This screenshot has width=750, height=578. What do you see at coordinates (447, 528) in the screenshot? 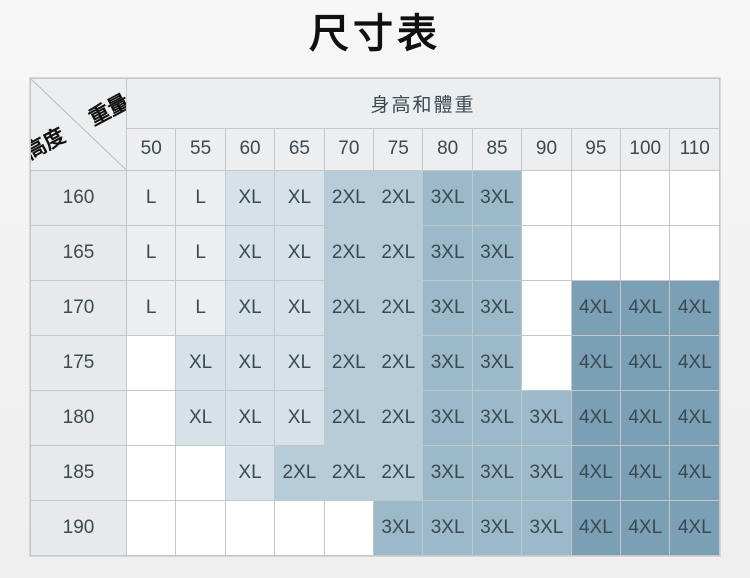
I see `size-cell-190-80: 3XL` at bounding box center [447, 528].